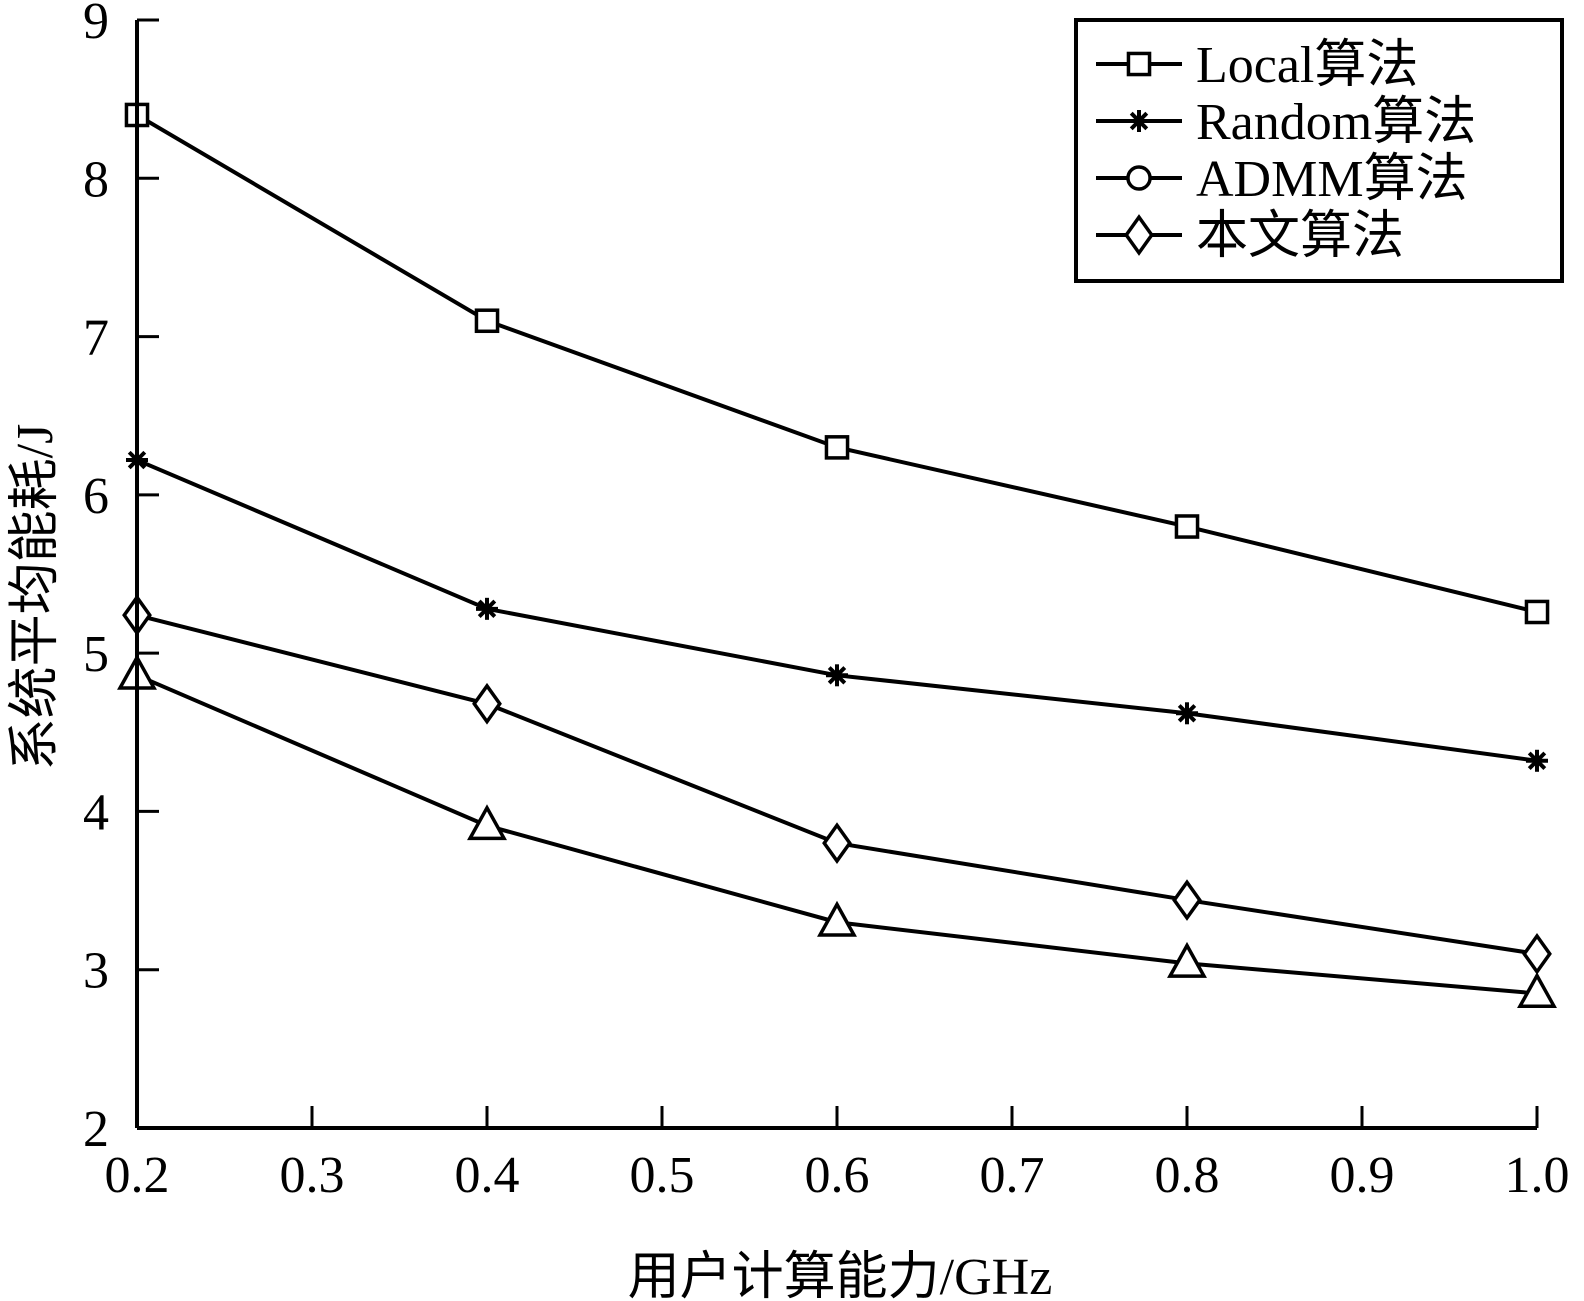 The width and height of the screenshot is (1584, 1301). I want to click on x-tick-label: 0.4, so click(487, 1175).